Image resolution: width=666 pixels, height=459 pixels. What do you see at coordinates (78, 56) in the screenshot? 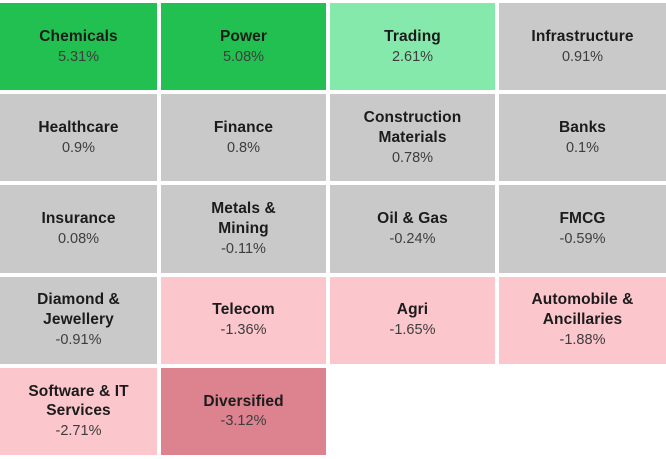
I see `sector-change: 5.31%` at bounding box center [78, 56].